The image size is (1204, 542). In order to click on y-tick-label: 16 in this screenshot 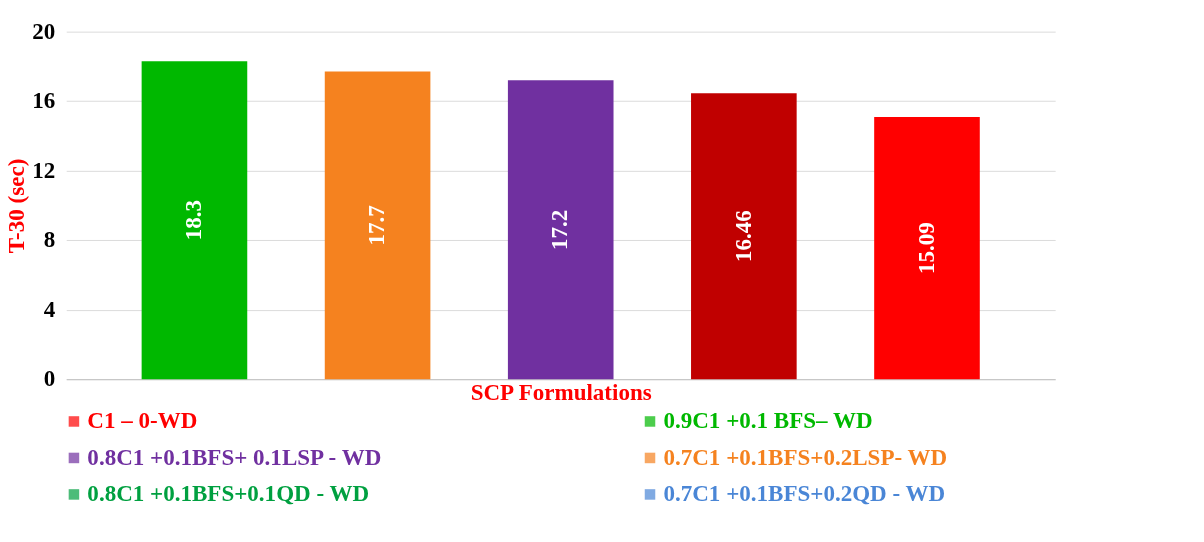, I will do `click(44, 100)`.